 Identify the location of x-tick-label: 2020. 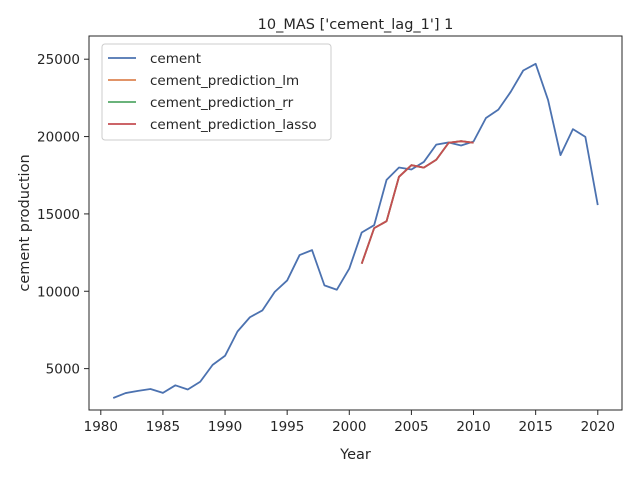
(598, 427).